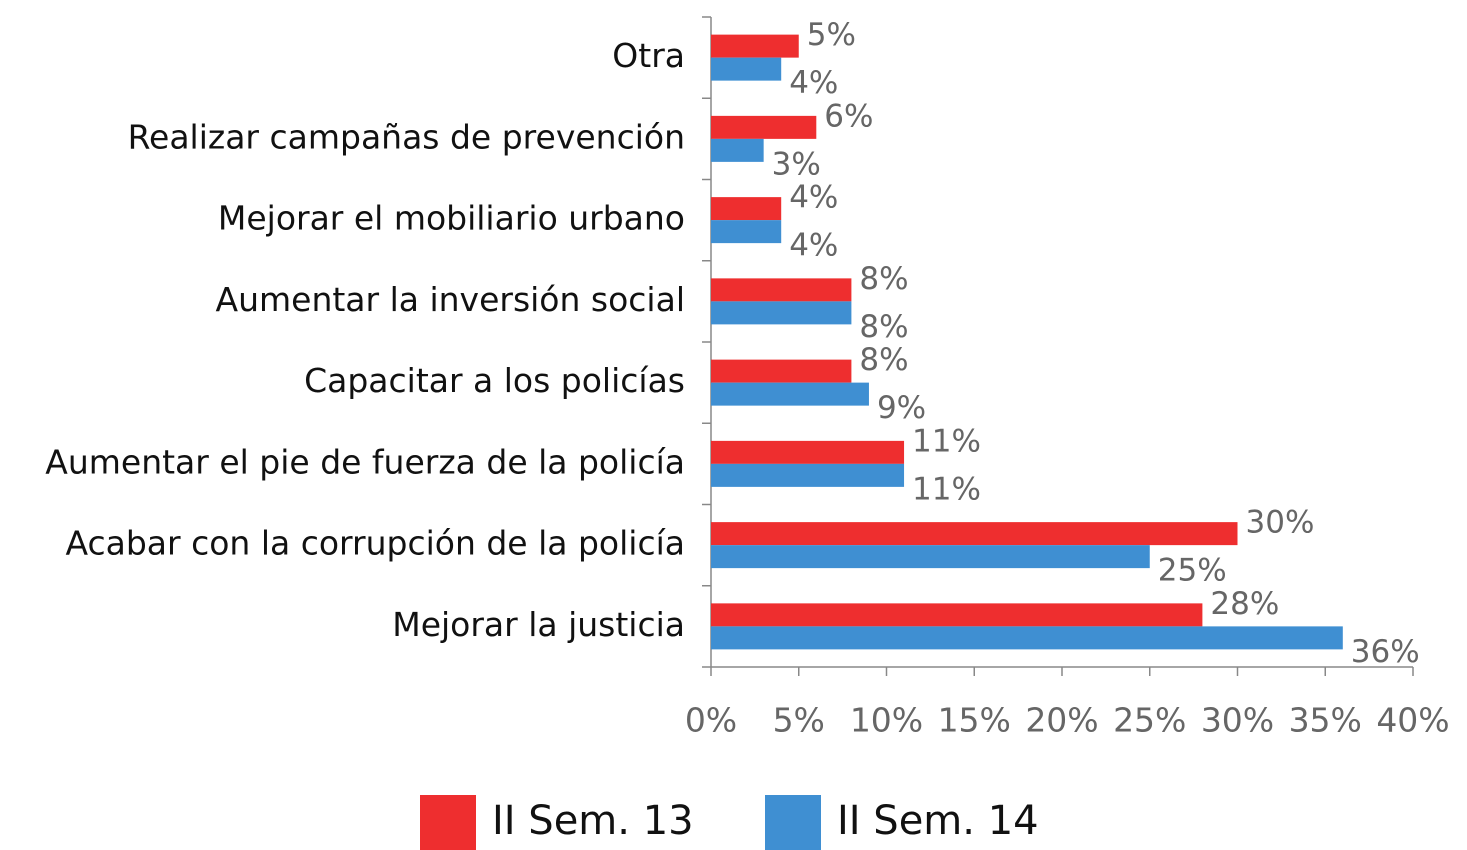  What do you see at coordinates (711, 720) in the screenshot?
I see `x-tick-label: 0%` at bounding box center [711, 720].